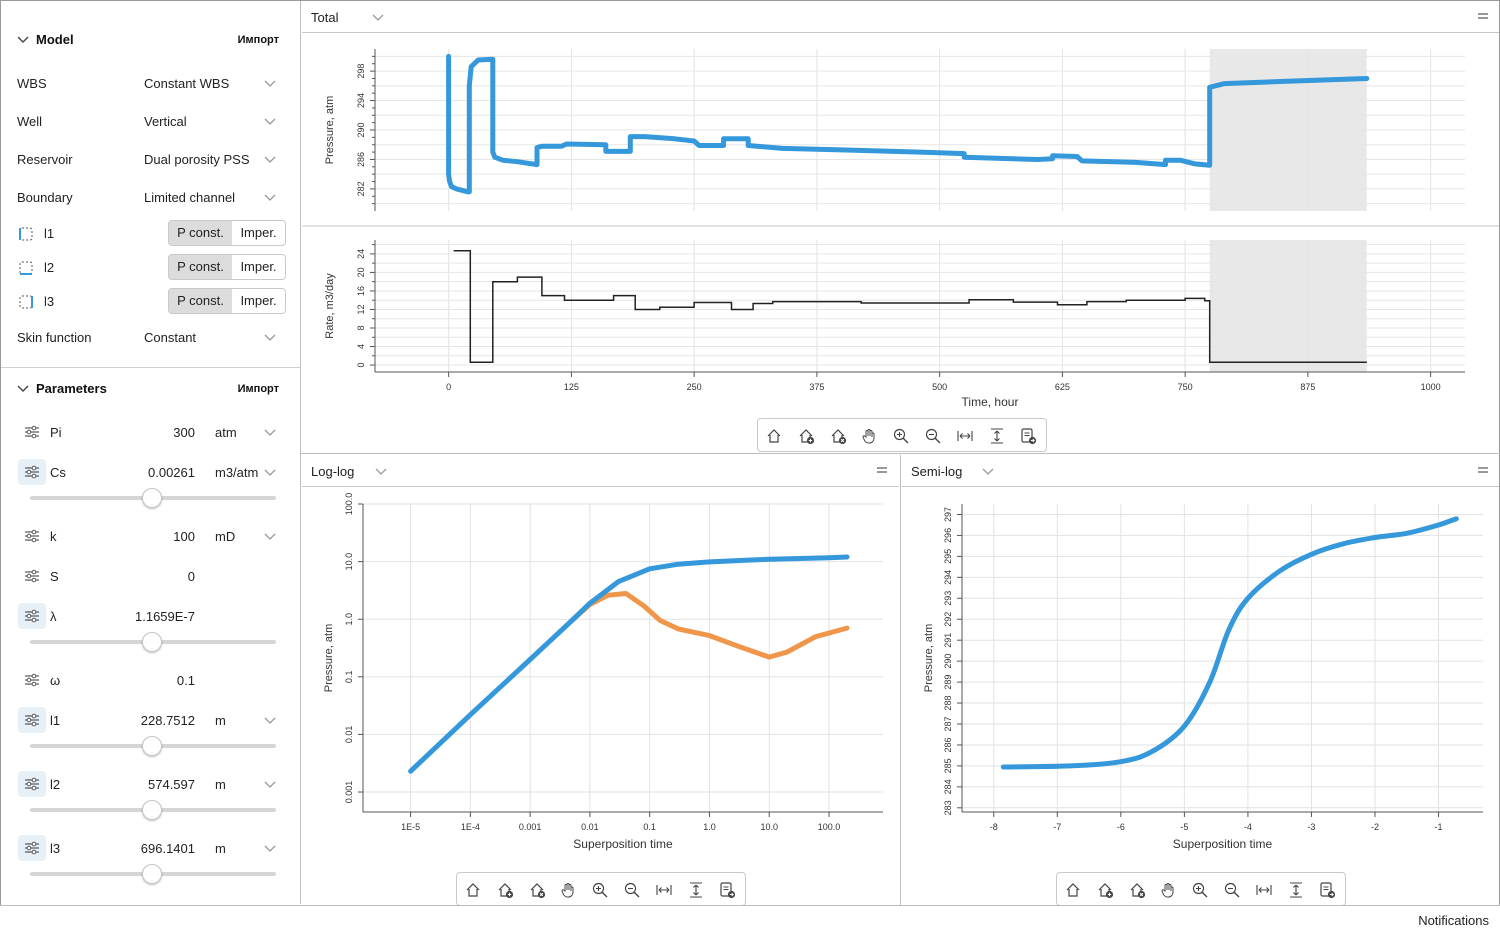  Describe the element at coordinates (191, 576) in the screenshot. I see `parameter-value: 0` at that location.